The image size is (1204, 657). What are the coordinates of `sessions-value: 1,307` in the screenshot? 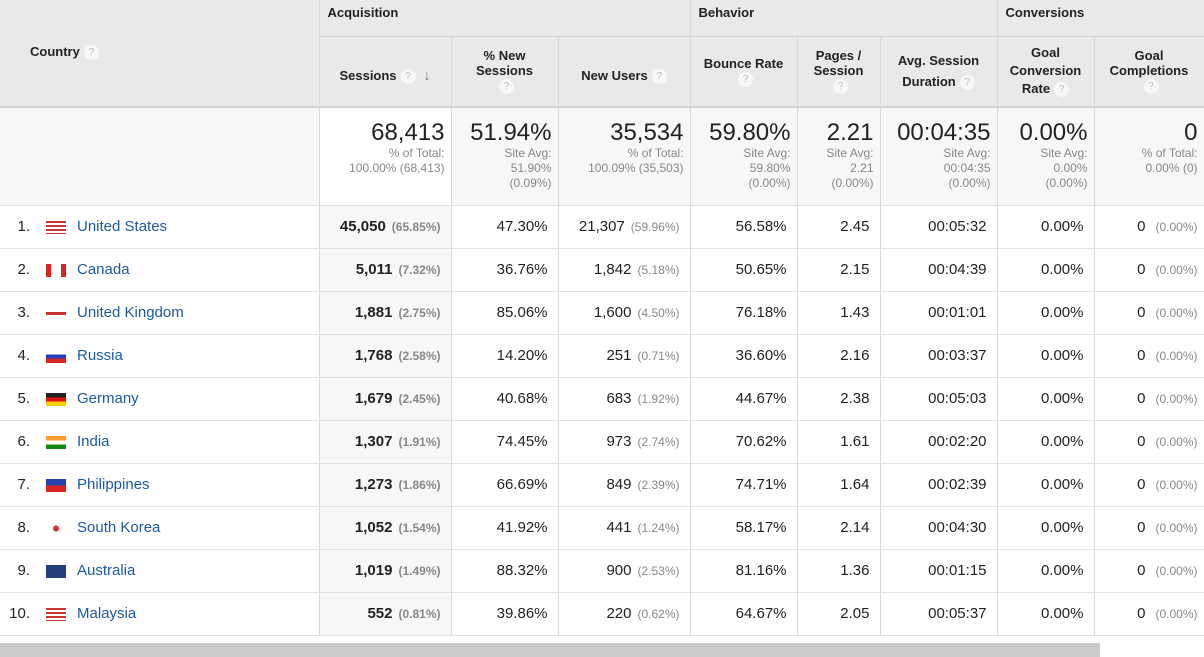 It's located at (373, 441).